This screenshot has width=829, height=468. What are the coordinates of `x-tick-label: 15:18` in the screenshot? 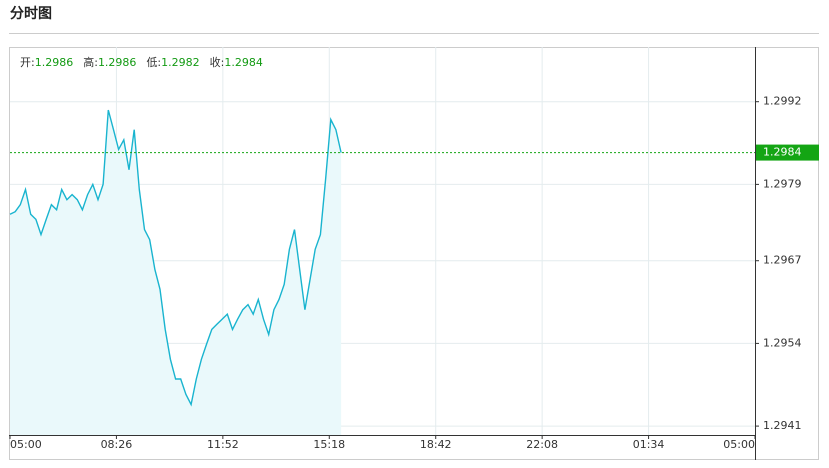 It's located at (329, 444).